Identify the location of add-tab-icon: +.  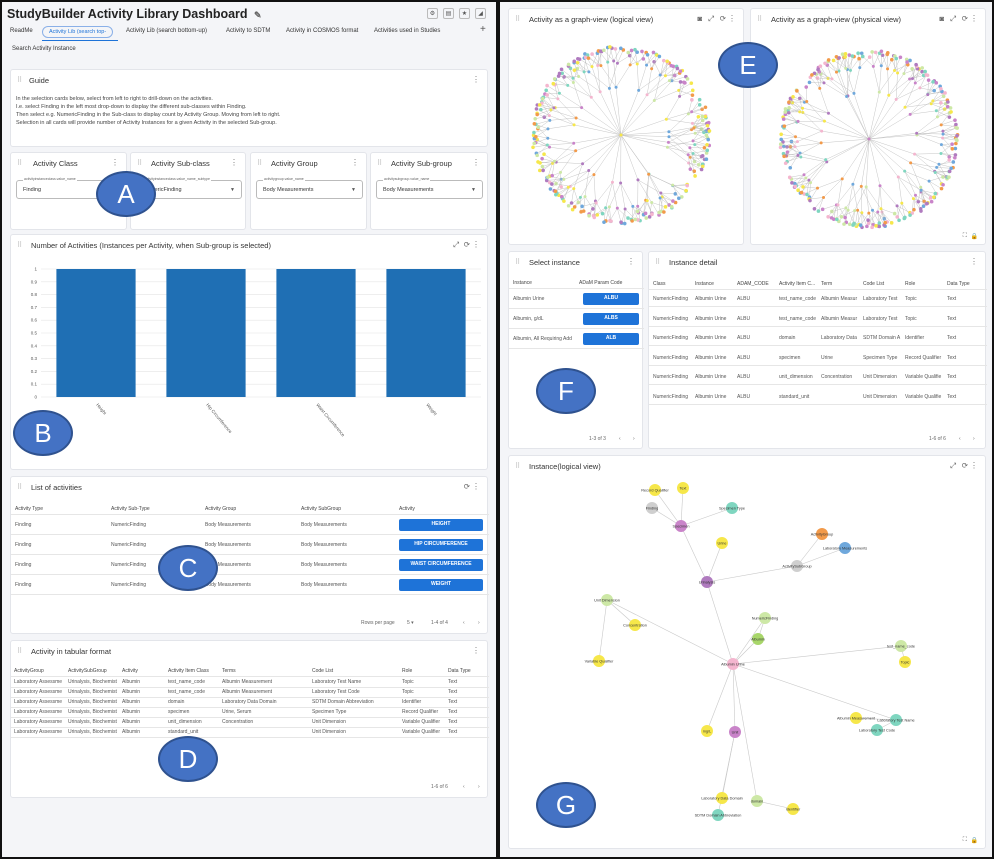
(483, 29).